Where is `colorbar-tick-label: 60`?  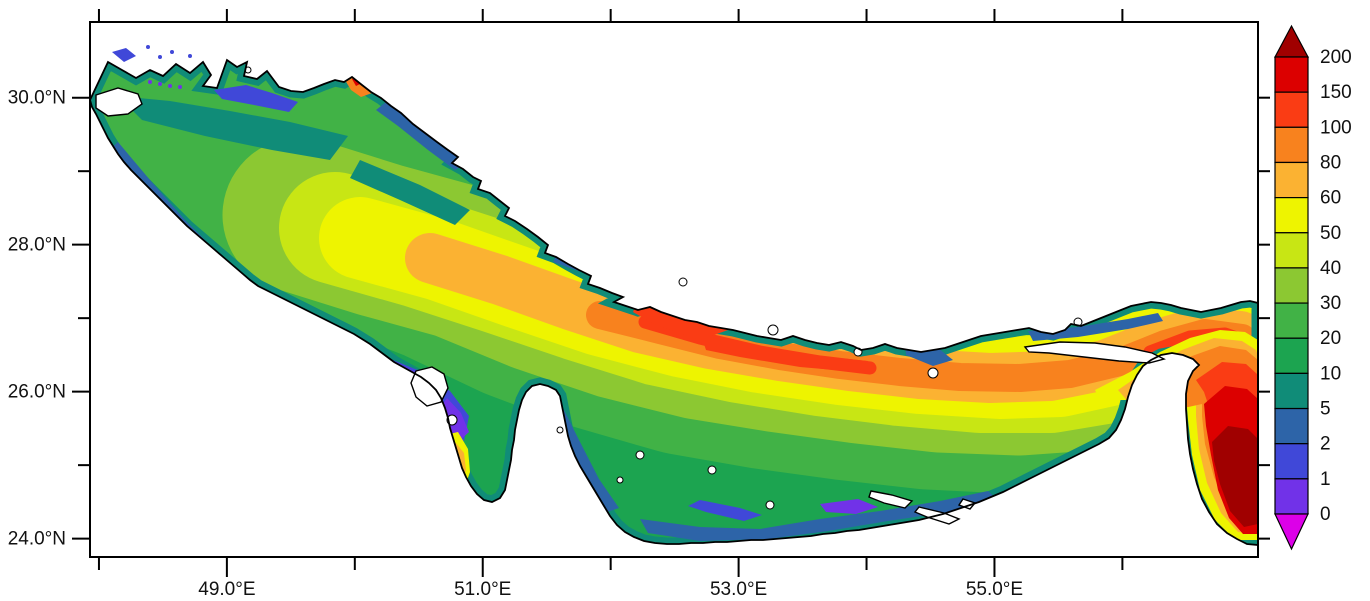 colorbar-tick-label: 60 is located at coordinates (1330, 198).